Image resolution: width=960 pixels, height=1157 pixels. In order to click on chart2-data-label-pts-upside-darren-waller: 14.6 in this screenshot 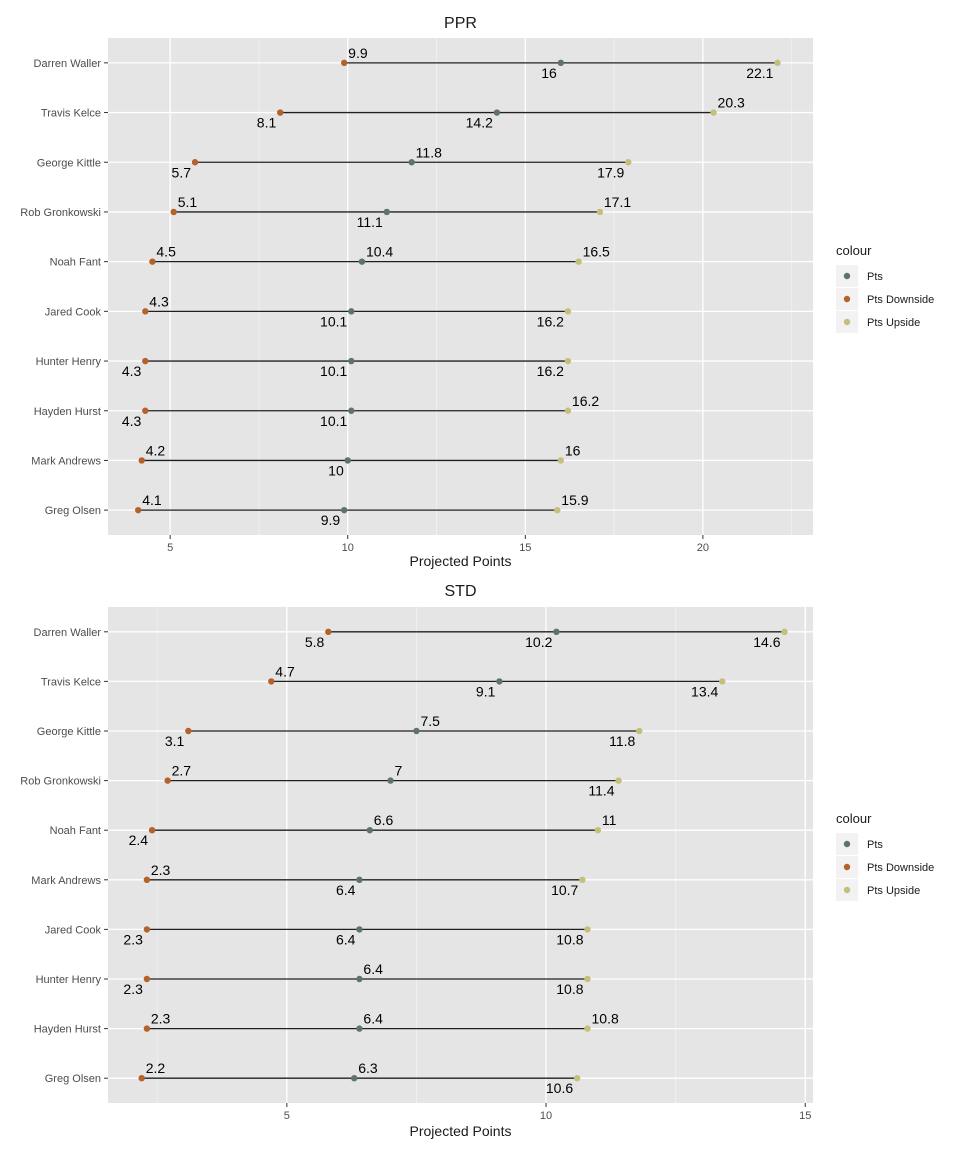, I will do `click(766, 642)`.